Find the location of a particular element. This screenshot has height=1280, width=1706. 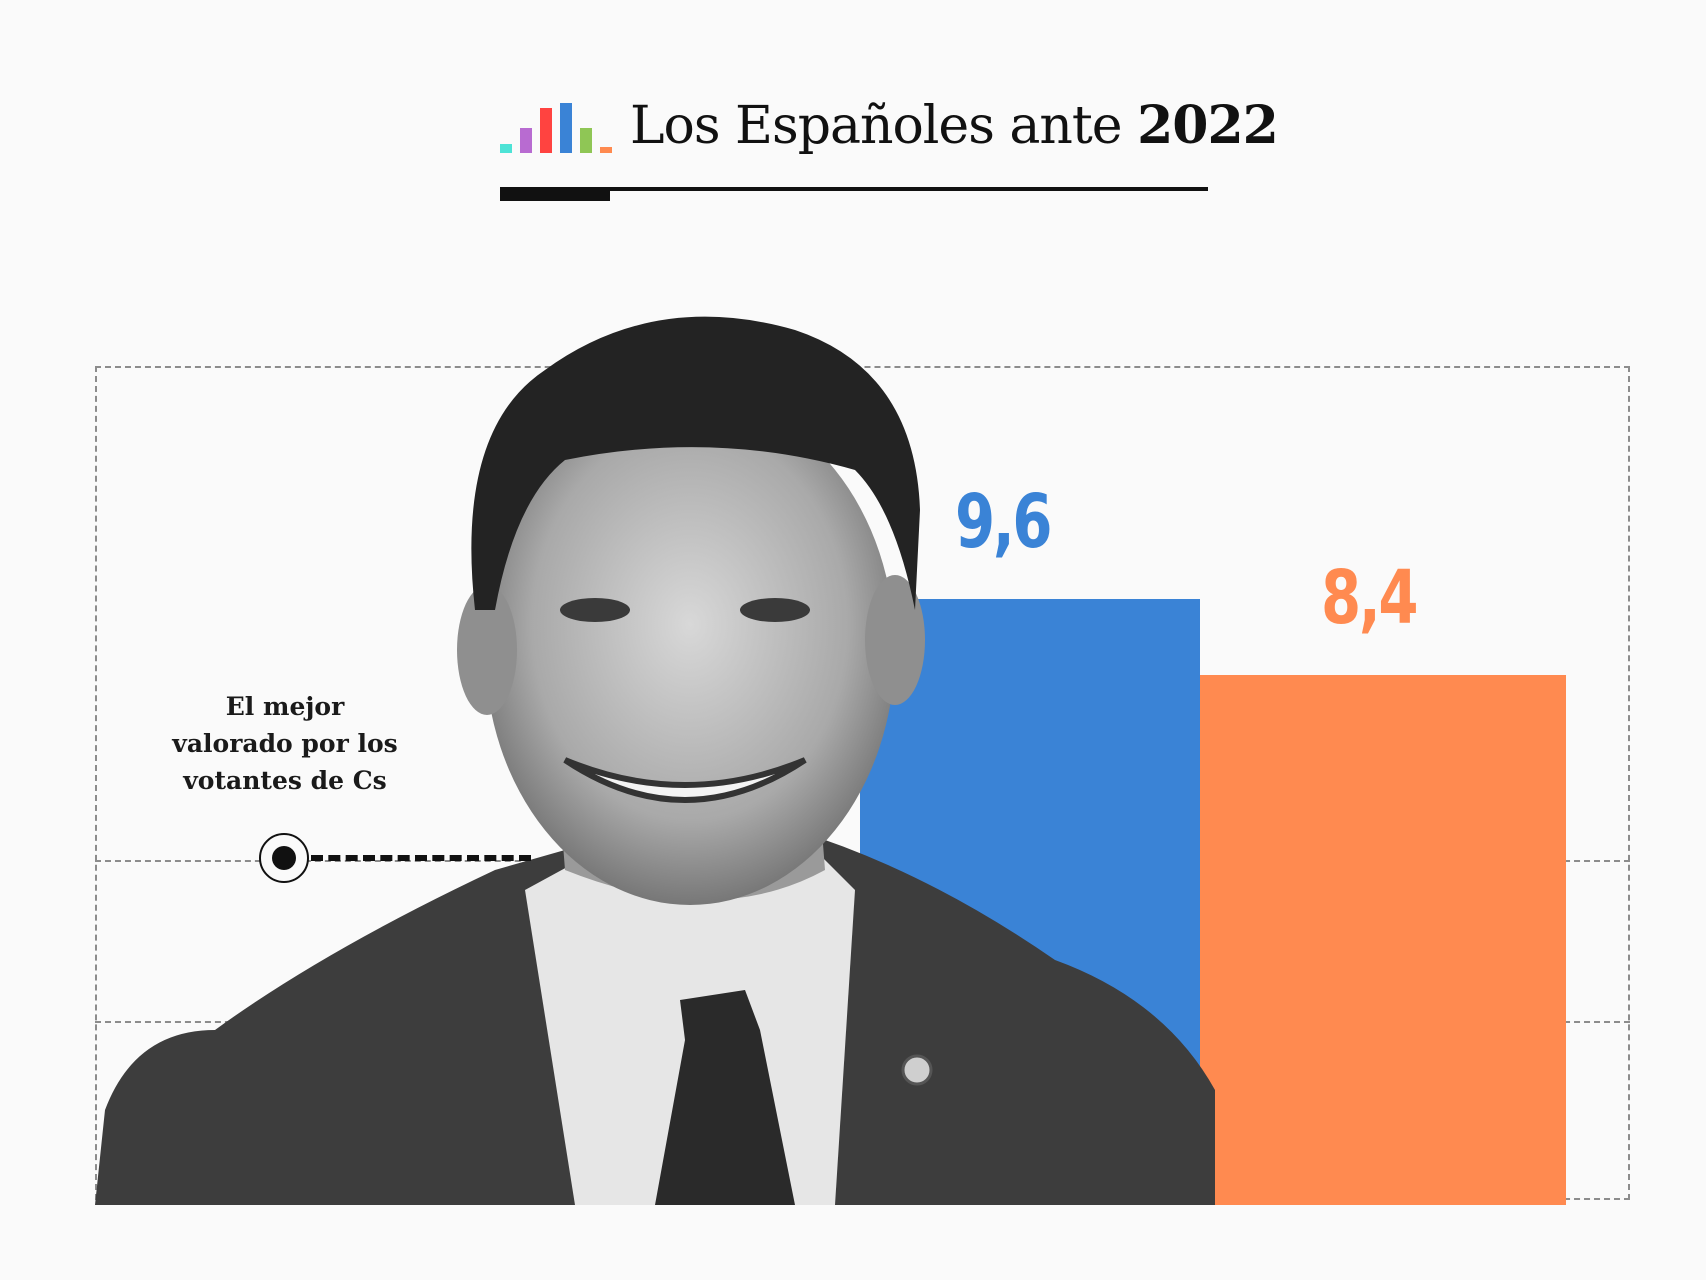

header: Los Españoles ante 2022 is located at coordinates (889, 152).